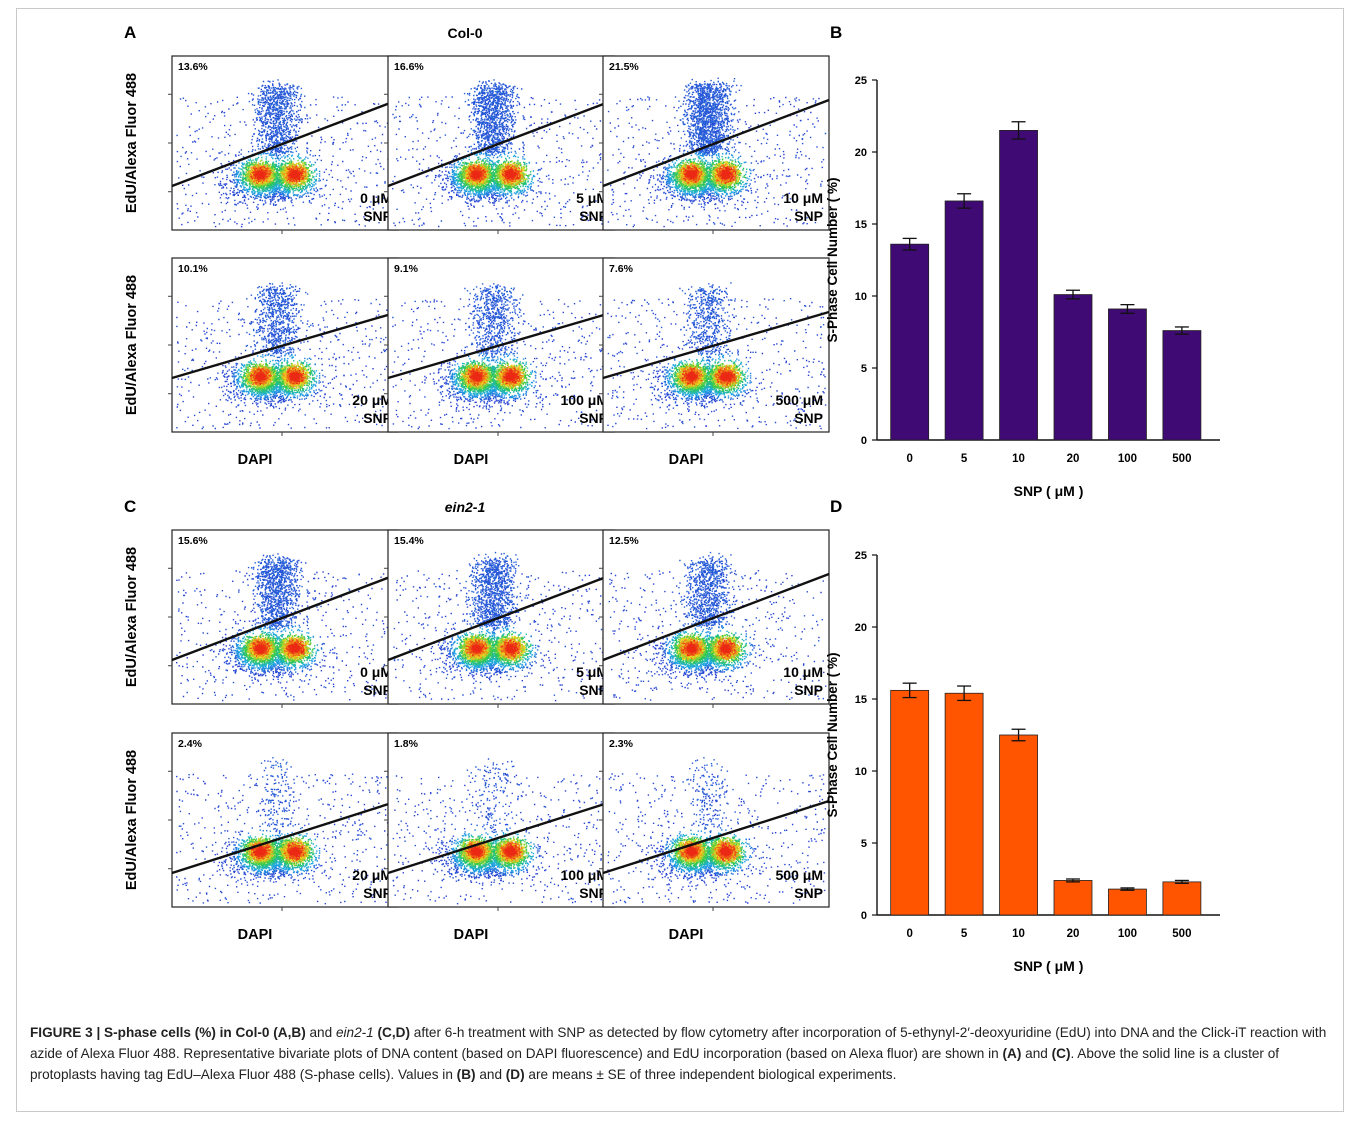 The height and width of the screenshot is (1122, 1360). What do you see at coordinates (471, 460) in the screenshot?
I see `flow-x-axis-label: DAPI` at bounding box center [471, 460].